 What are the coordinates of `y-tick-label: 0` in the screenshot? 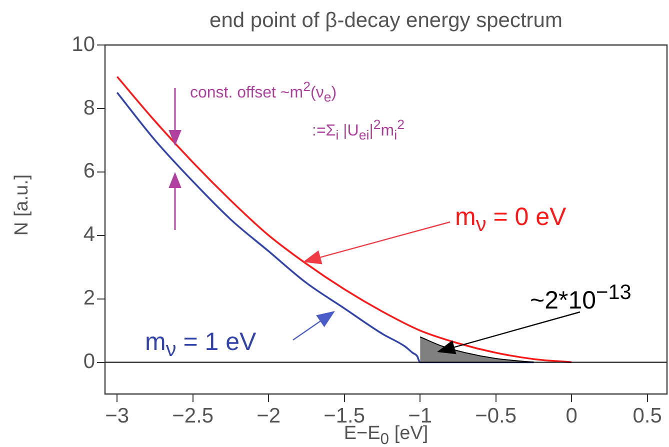 It's located at (89, 362).